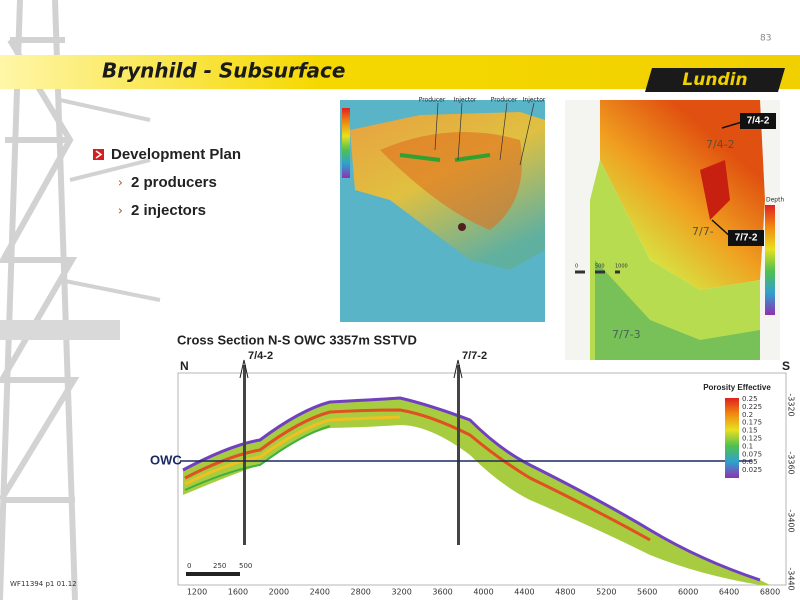 Image resolution: width=800 pixels, height=600 pixels. Describe the element at coordinates (770, 592) in the screenshot. I see `x-axis-label: 6800` at that location.